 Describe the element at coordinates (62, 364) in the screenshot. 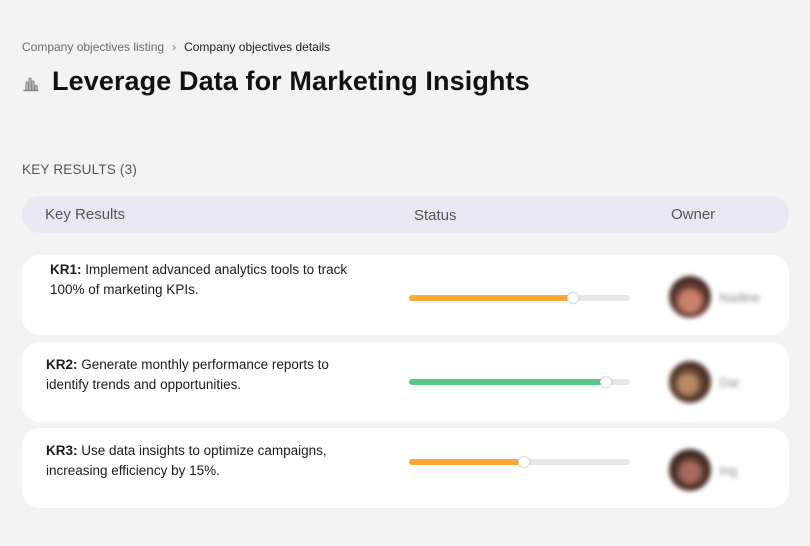

I see `key-result-id: KR2:` at that location.